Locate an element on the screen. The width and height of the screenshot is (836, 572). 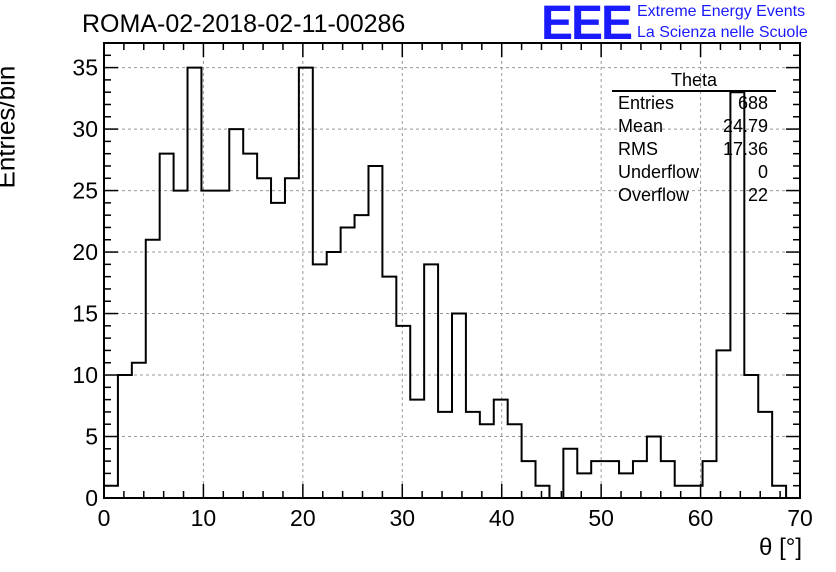
y-tick-label: 0 is located at coordinates (91, 498).